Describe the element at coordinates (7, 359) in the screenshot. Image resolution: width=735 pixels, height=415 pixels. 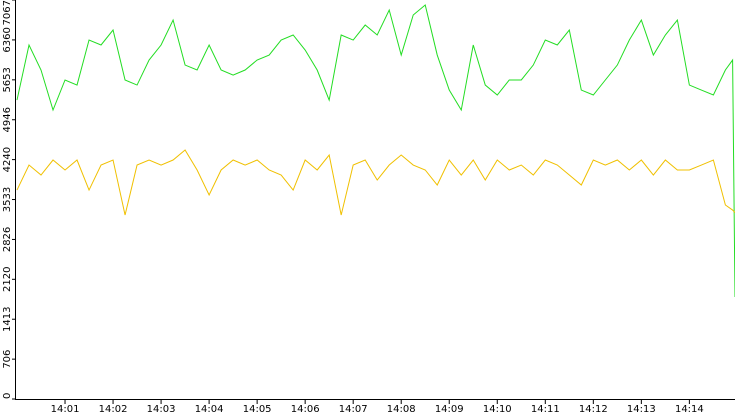
I see `y-tick-label: 706` at that location.